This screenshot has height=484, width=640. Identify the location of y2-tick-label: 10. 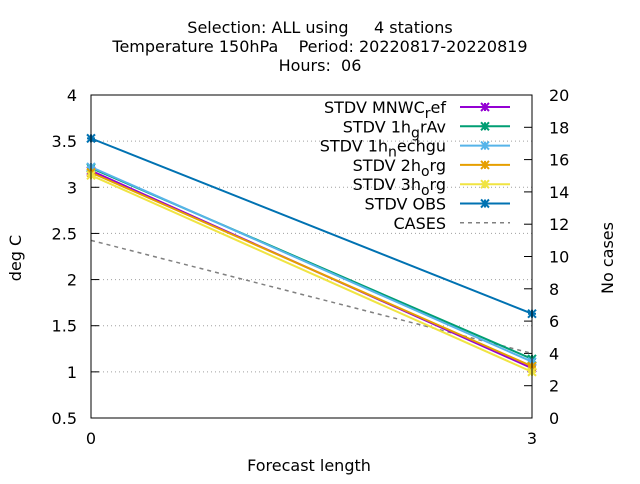
(559, 257).